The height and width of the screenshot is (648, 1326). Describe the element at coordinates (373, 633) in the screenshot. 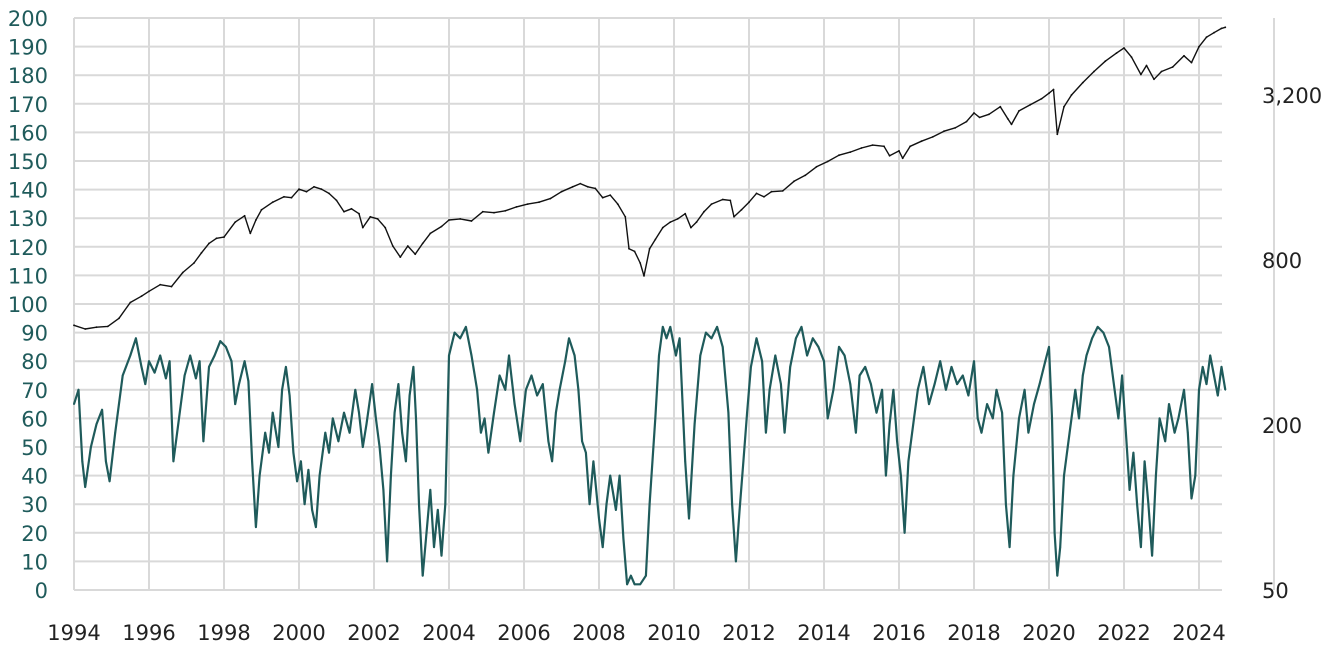

I see `x-tick-label: 2002` at that location.